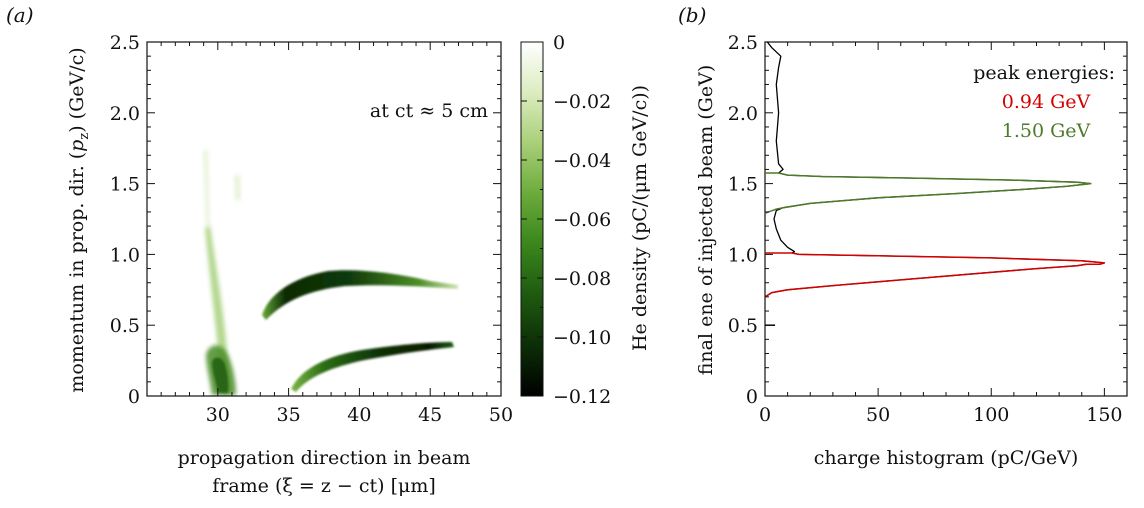 This screenshot has width=1144, height=508. Describe the element at coordinates (1104, 415) in the screenshot. I see `panel-b-xtick-label: 150` at that location.